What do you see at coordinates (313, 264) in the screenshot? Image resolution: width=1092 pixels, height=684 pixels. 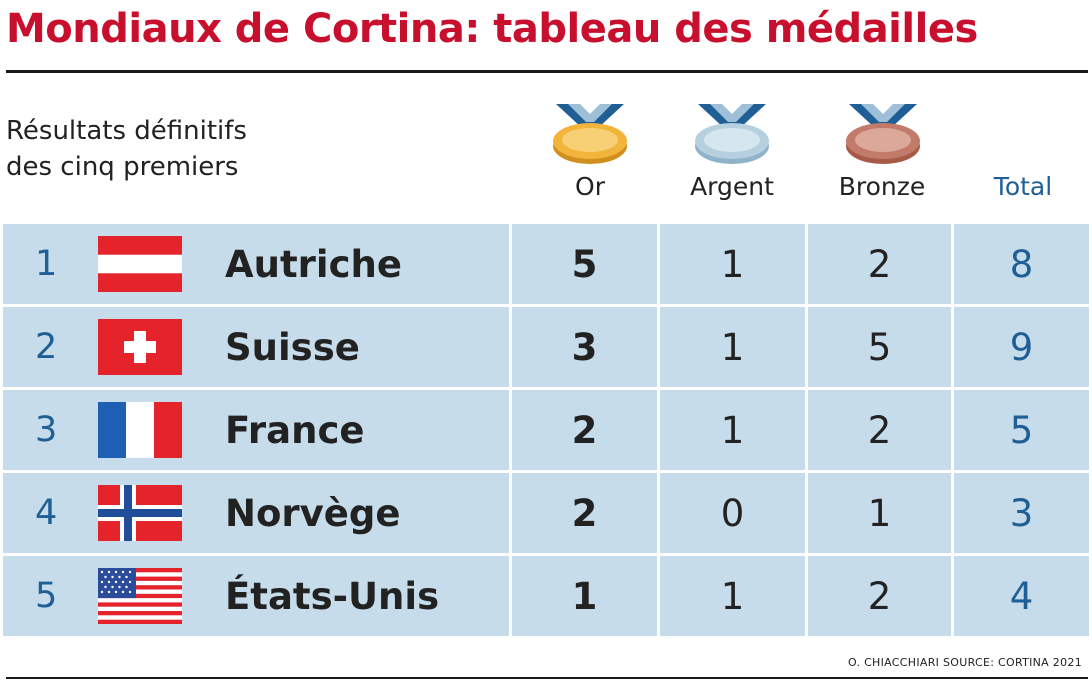 I see `country-name: Autriche` at bounding box center [313, 264].